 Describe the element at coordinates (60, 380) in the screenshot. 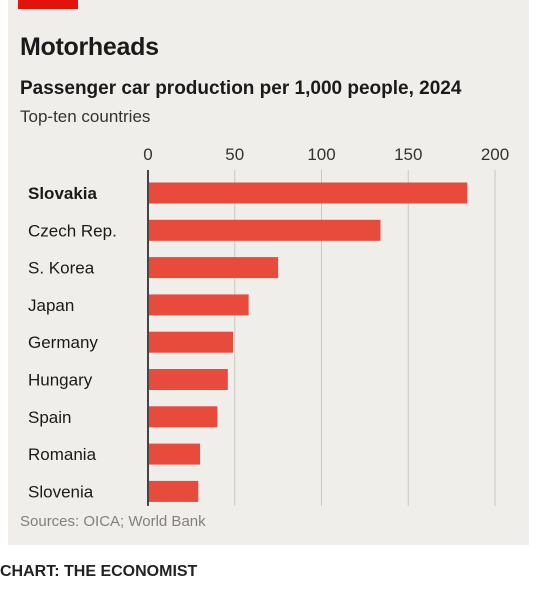

I see `category-label: Hungary` at that location.